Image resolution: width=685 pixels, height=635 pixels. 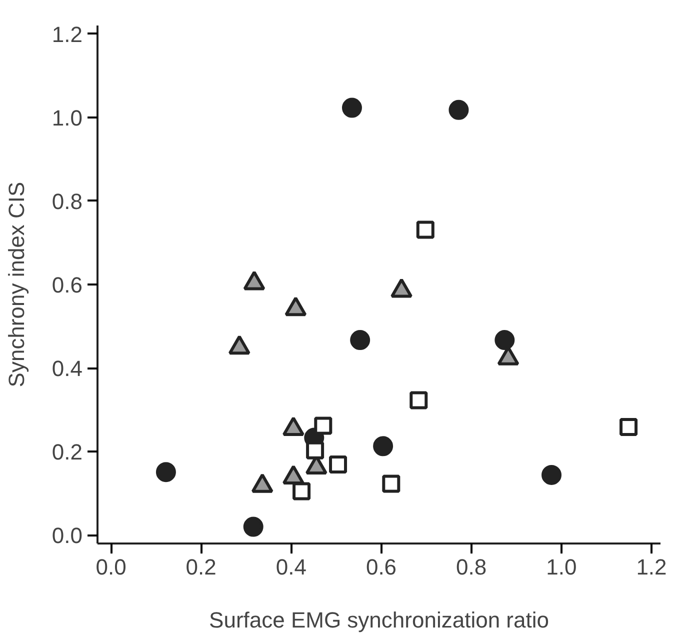 What do you see at coordinates (67, 34) in the screenshot?
I see `y-tick-label: 1.2` at bounding box center [67, 34].